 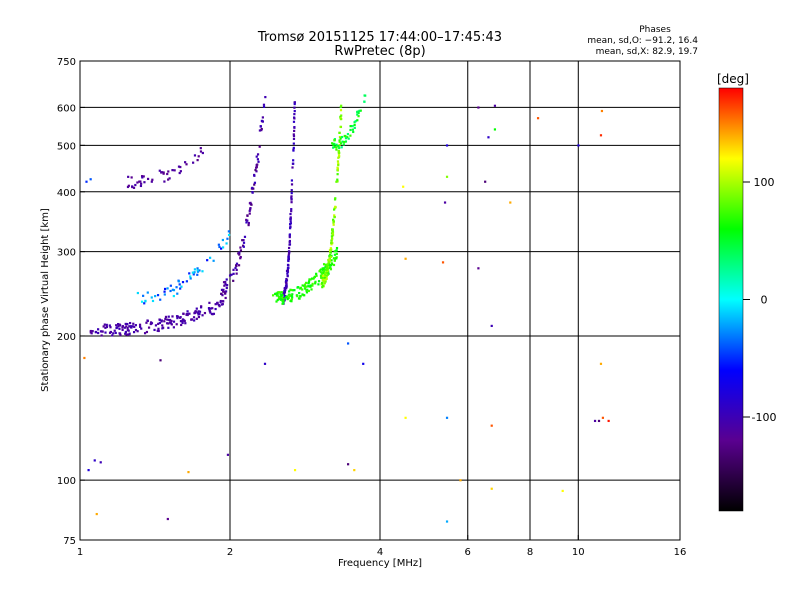 I want to click on y-axis-ticks: 75 100 200 300 400 500 600 750, so click(x=71, y=302).